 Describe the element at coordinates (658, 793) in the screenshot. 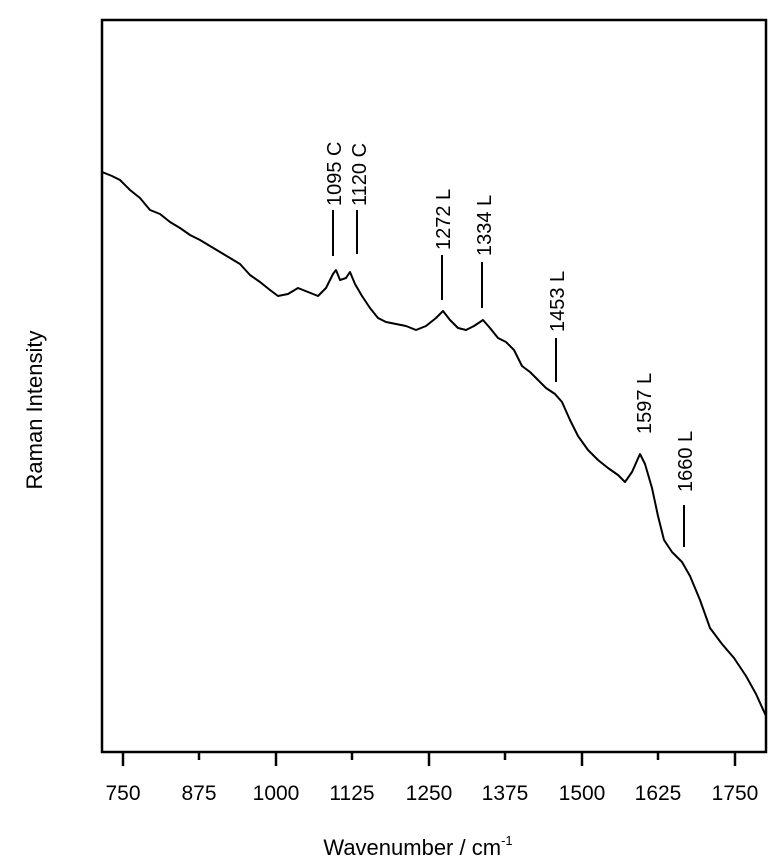

I see `x-tick-label: 1625` at that location.